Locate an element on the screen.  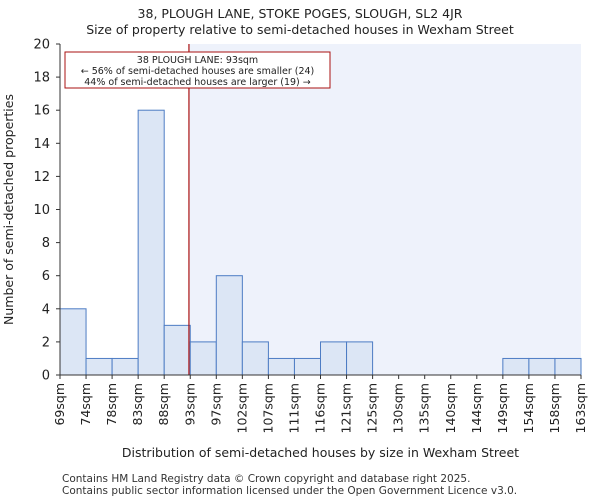
x-tick-label-163sqm: 163sqm is located at coordinates (580, 408).